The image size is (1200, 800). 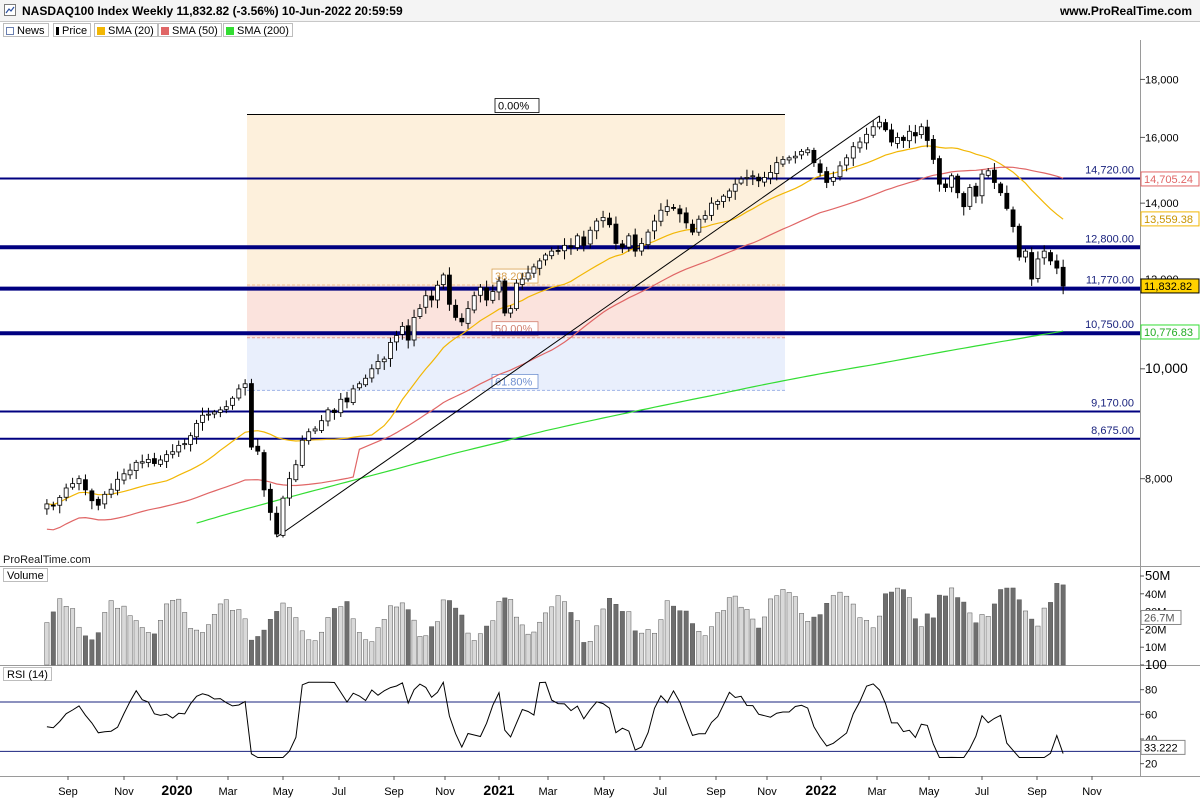 I want to click on legend-news: News, so click(x=26, y=30).